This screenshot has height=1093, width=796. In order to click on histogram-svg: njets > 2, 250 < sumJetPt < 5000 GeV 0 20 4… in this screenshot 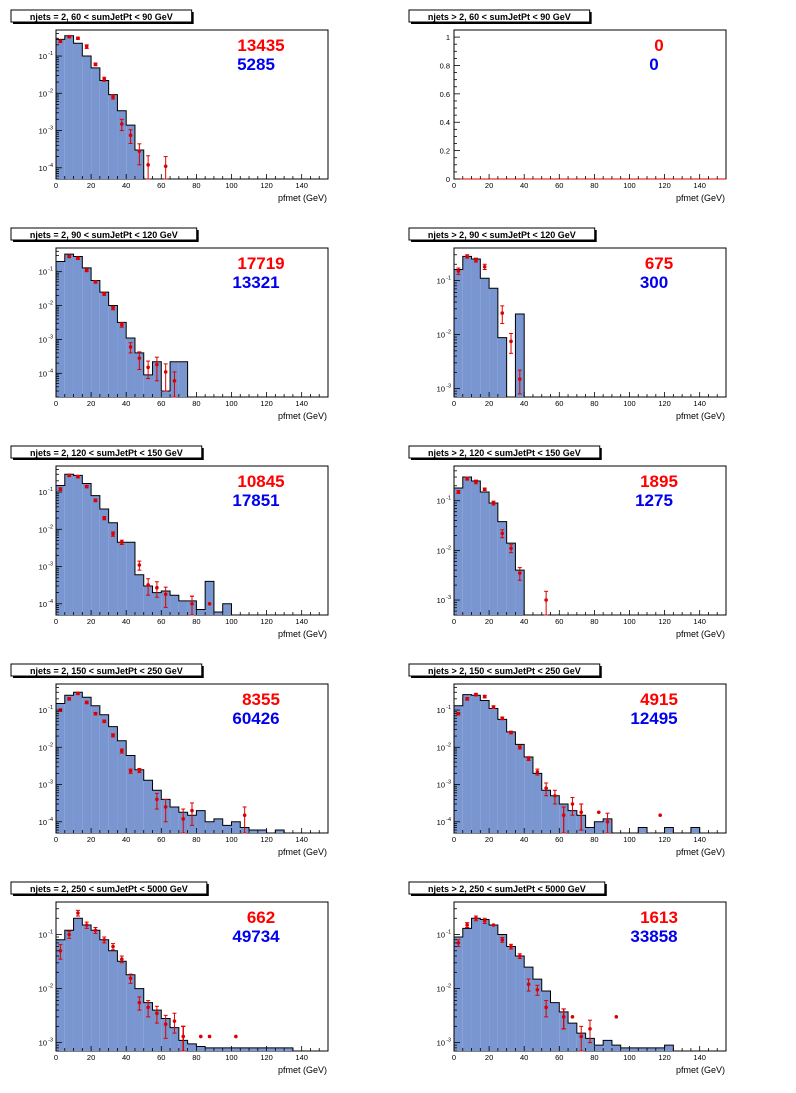, I will do `click(567, 978)`.